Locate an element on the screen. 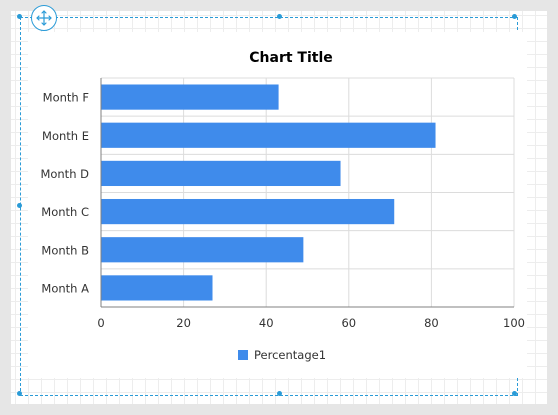 The image size is (558, 415). category-label: Month A is located at coordinates (65, 288).